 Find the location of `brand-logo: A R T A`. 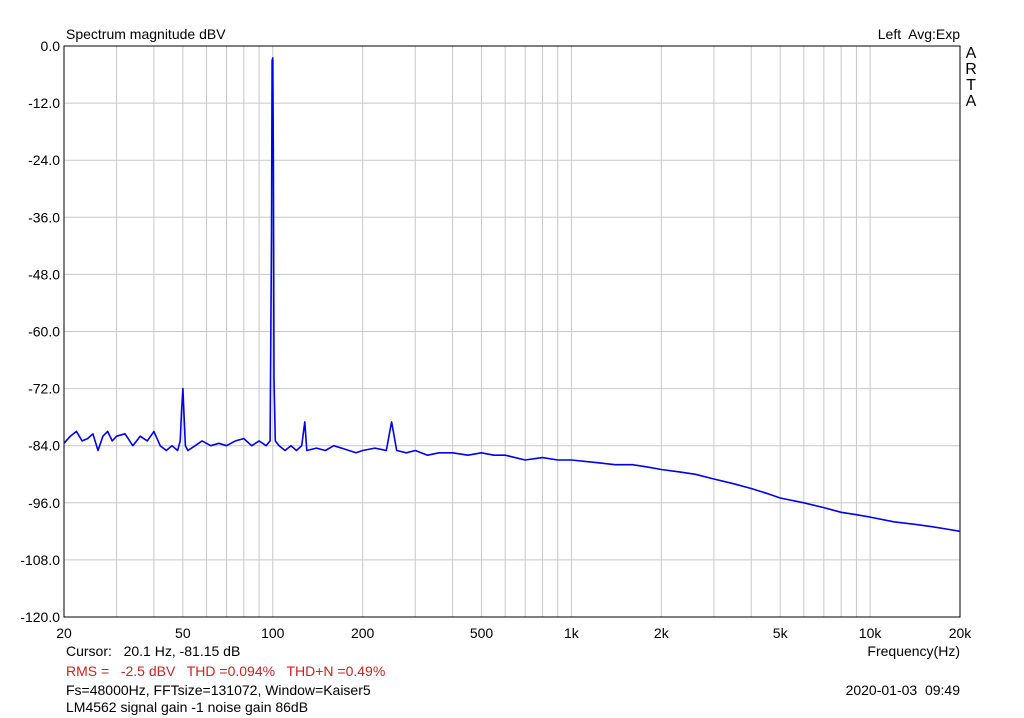

brand-logo: A R T A is located at coordinates (971, 78).